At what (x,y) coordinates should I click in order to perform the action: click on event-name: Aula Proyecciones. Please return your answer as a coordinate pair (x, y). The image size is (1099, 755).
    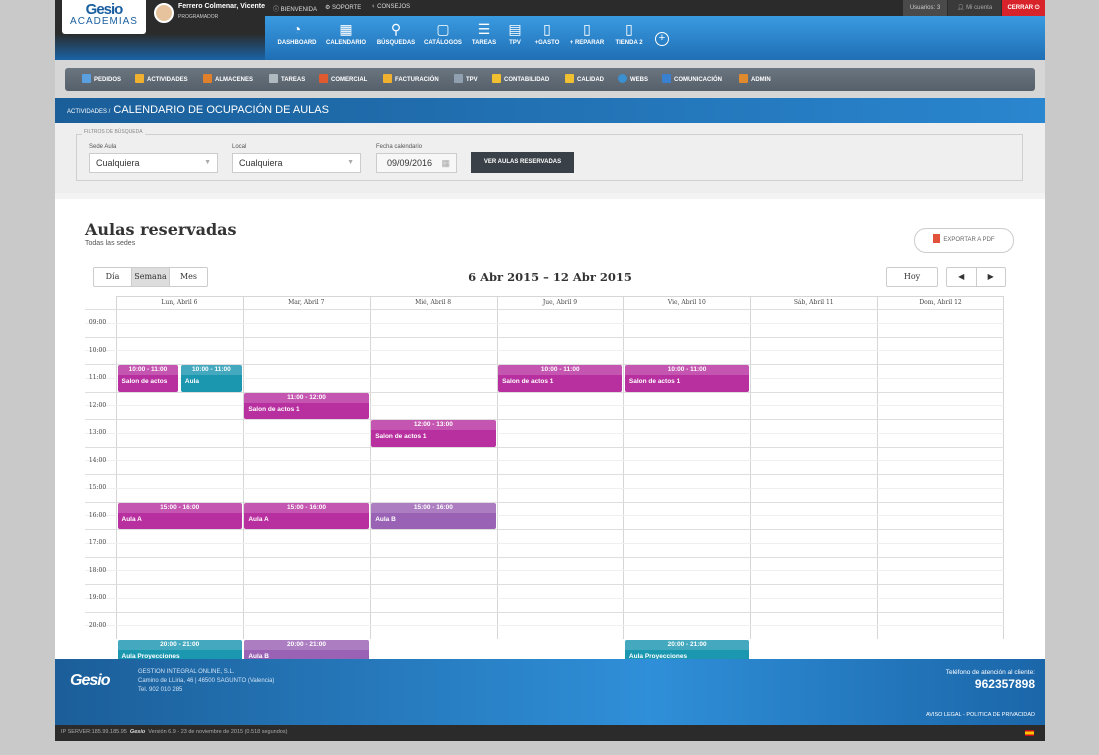
    Looking at the image, I should click on (150, 656).